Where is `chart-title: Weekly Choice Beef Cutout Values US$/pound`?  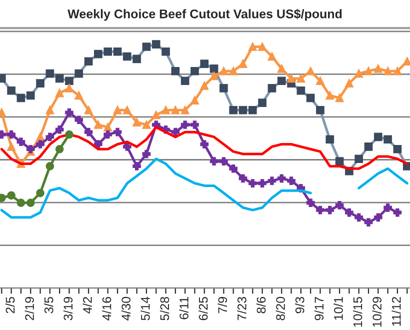
chart-title: Weekly Choice Beef Cutout Values US$/pound is located at coordinates (205, 14).